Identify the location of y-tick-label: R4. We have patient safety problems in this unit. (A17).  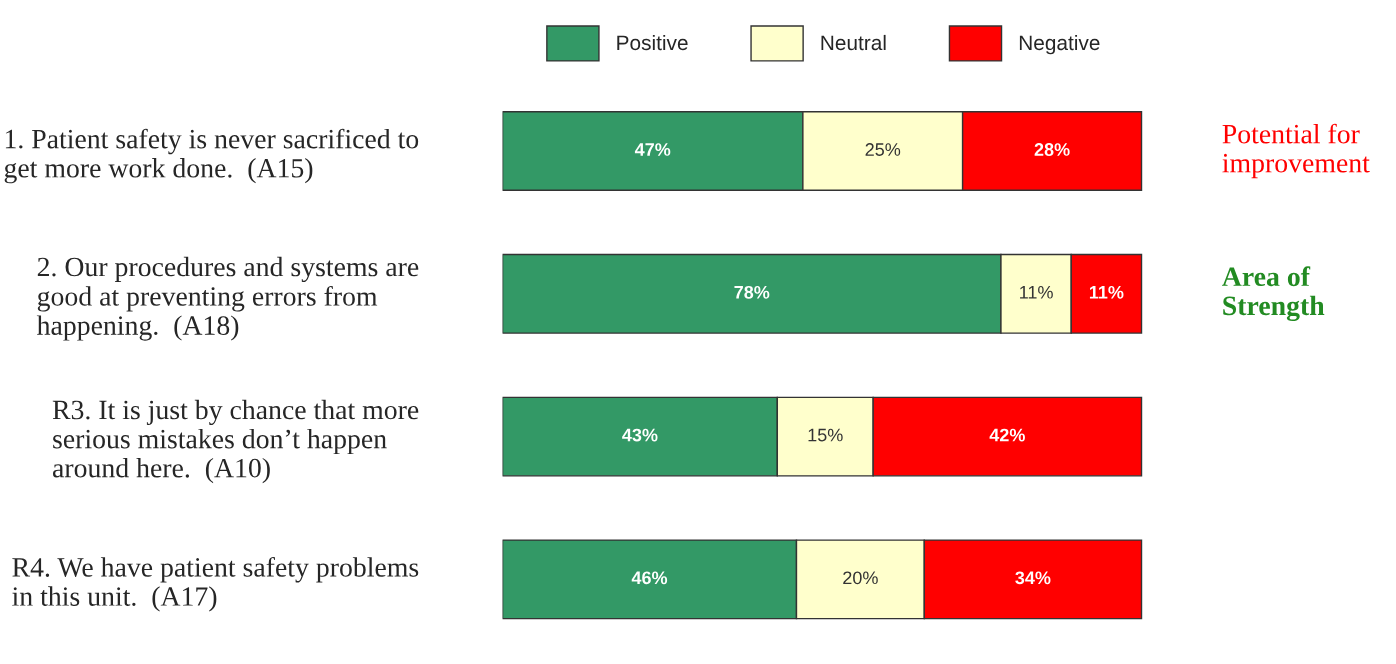
(215, 584).